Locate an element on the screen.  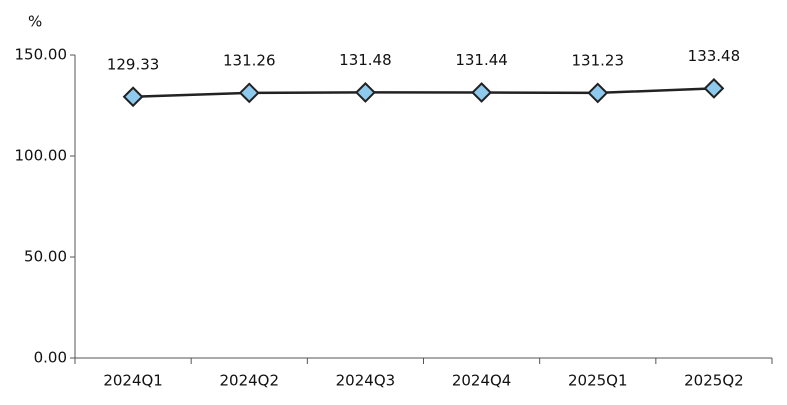
data-label: 131.23 is located at coordinates (598, 60).